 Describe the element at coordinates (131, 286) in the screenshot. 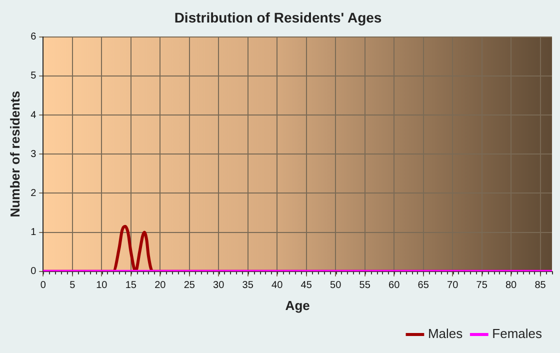

I see `x-tick-label: 15` at that location.